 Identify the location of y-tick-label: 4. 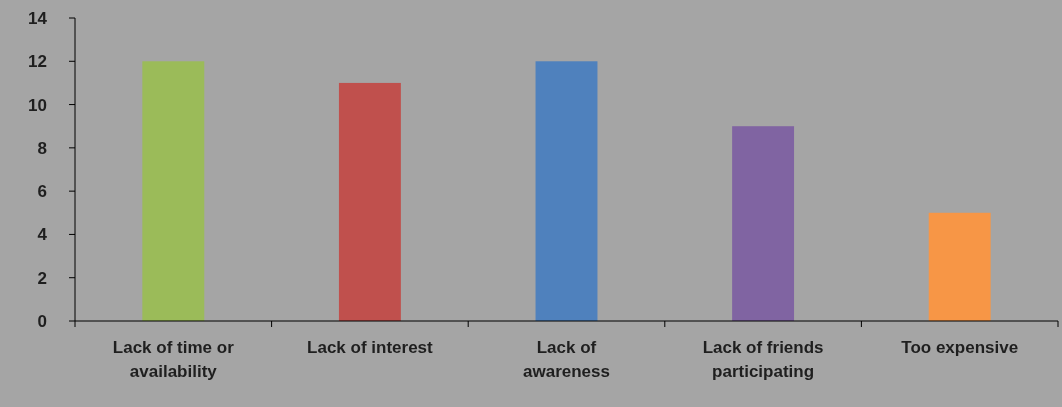
(42, 235).